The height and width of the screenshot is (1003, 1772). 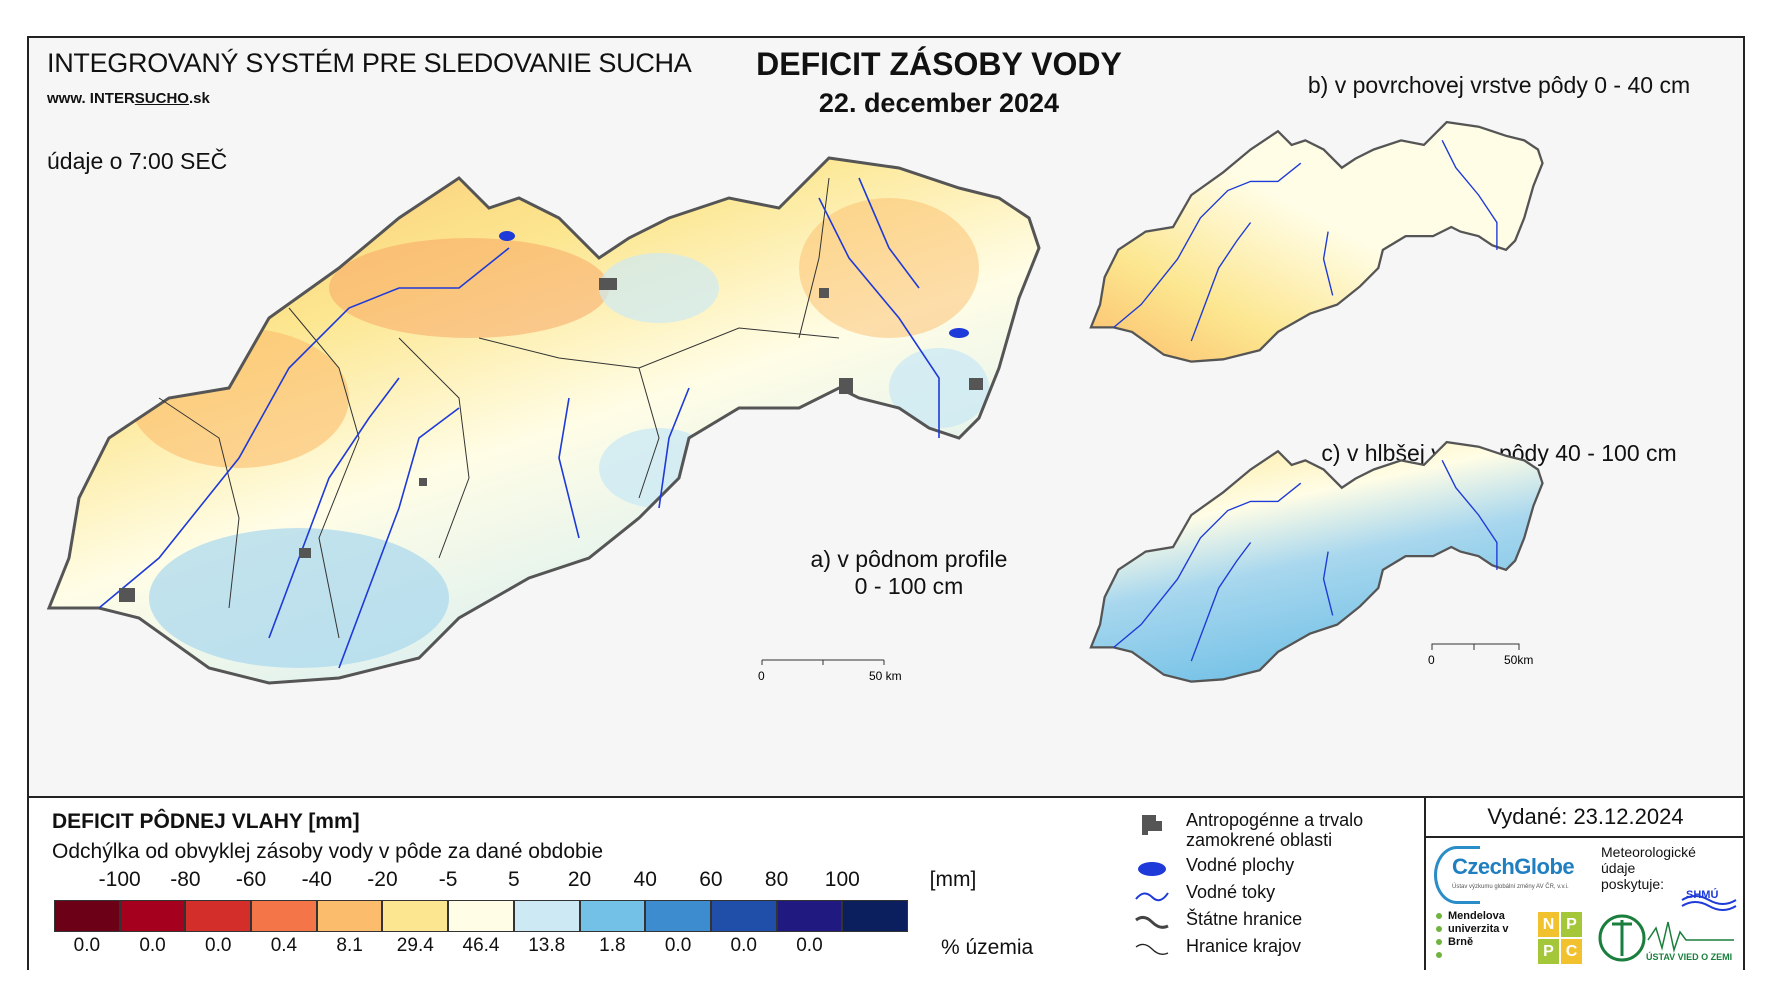 I want to click on svg-text: 0, so click(x=1431, y=660).